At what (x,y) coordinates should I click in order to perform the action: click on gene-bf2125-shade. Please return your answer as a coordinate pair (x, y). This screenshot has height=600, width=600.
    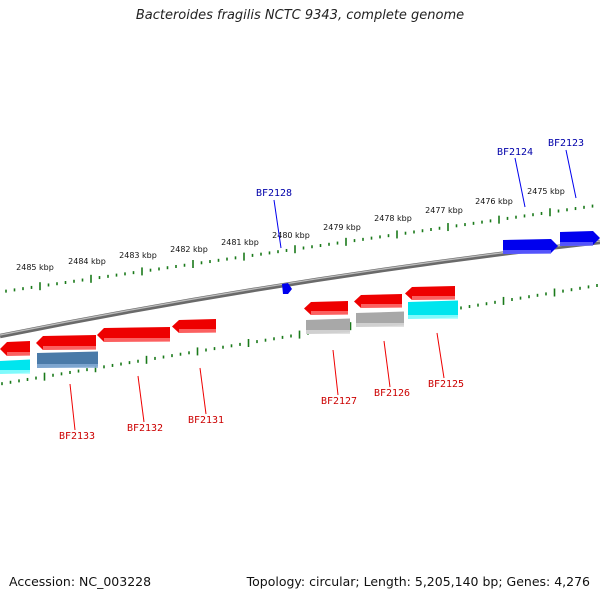
    Looking at the image, I should click on (433, 298).